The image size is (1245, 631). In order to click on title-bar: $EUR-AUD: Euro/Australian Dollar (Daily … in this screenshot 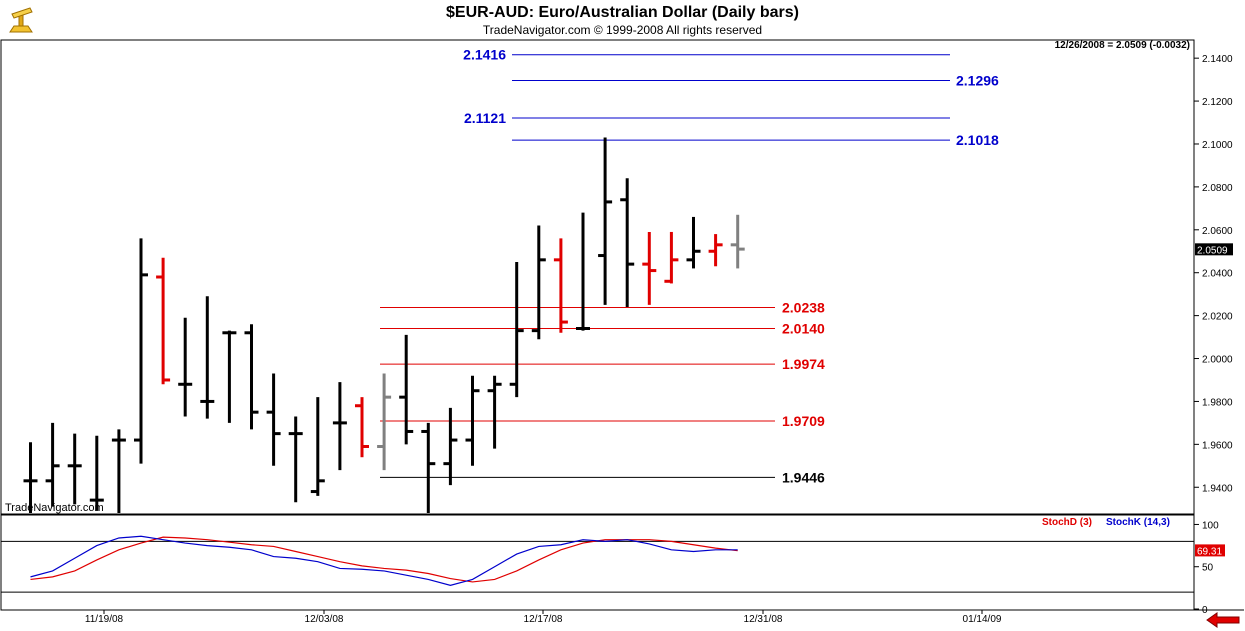, I will do `click(622, 20)`.